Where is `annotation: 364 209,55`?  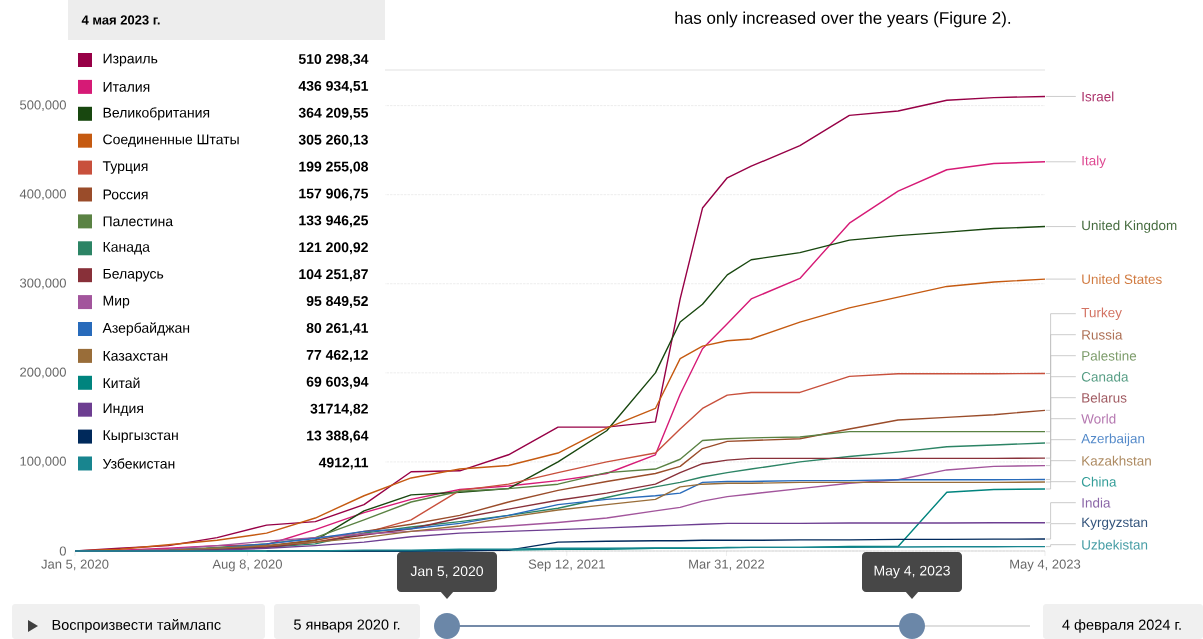
annotation: 364 209,55 is located at coordinates (333, 113).